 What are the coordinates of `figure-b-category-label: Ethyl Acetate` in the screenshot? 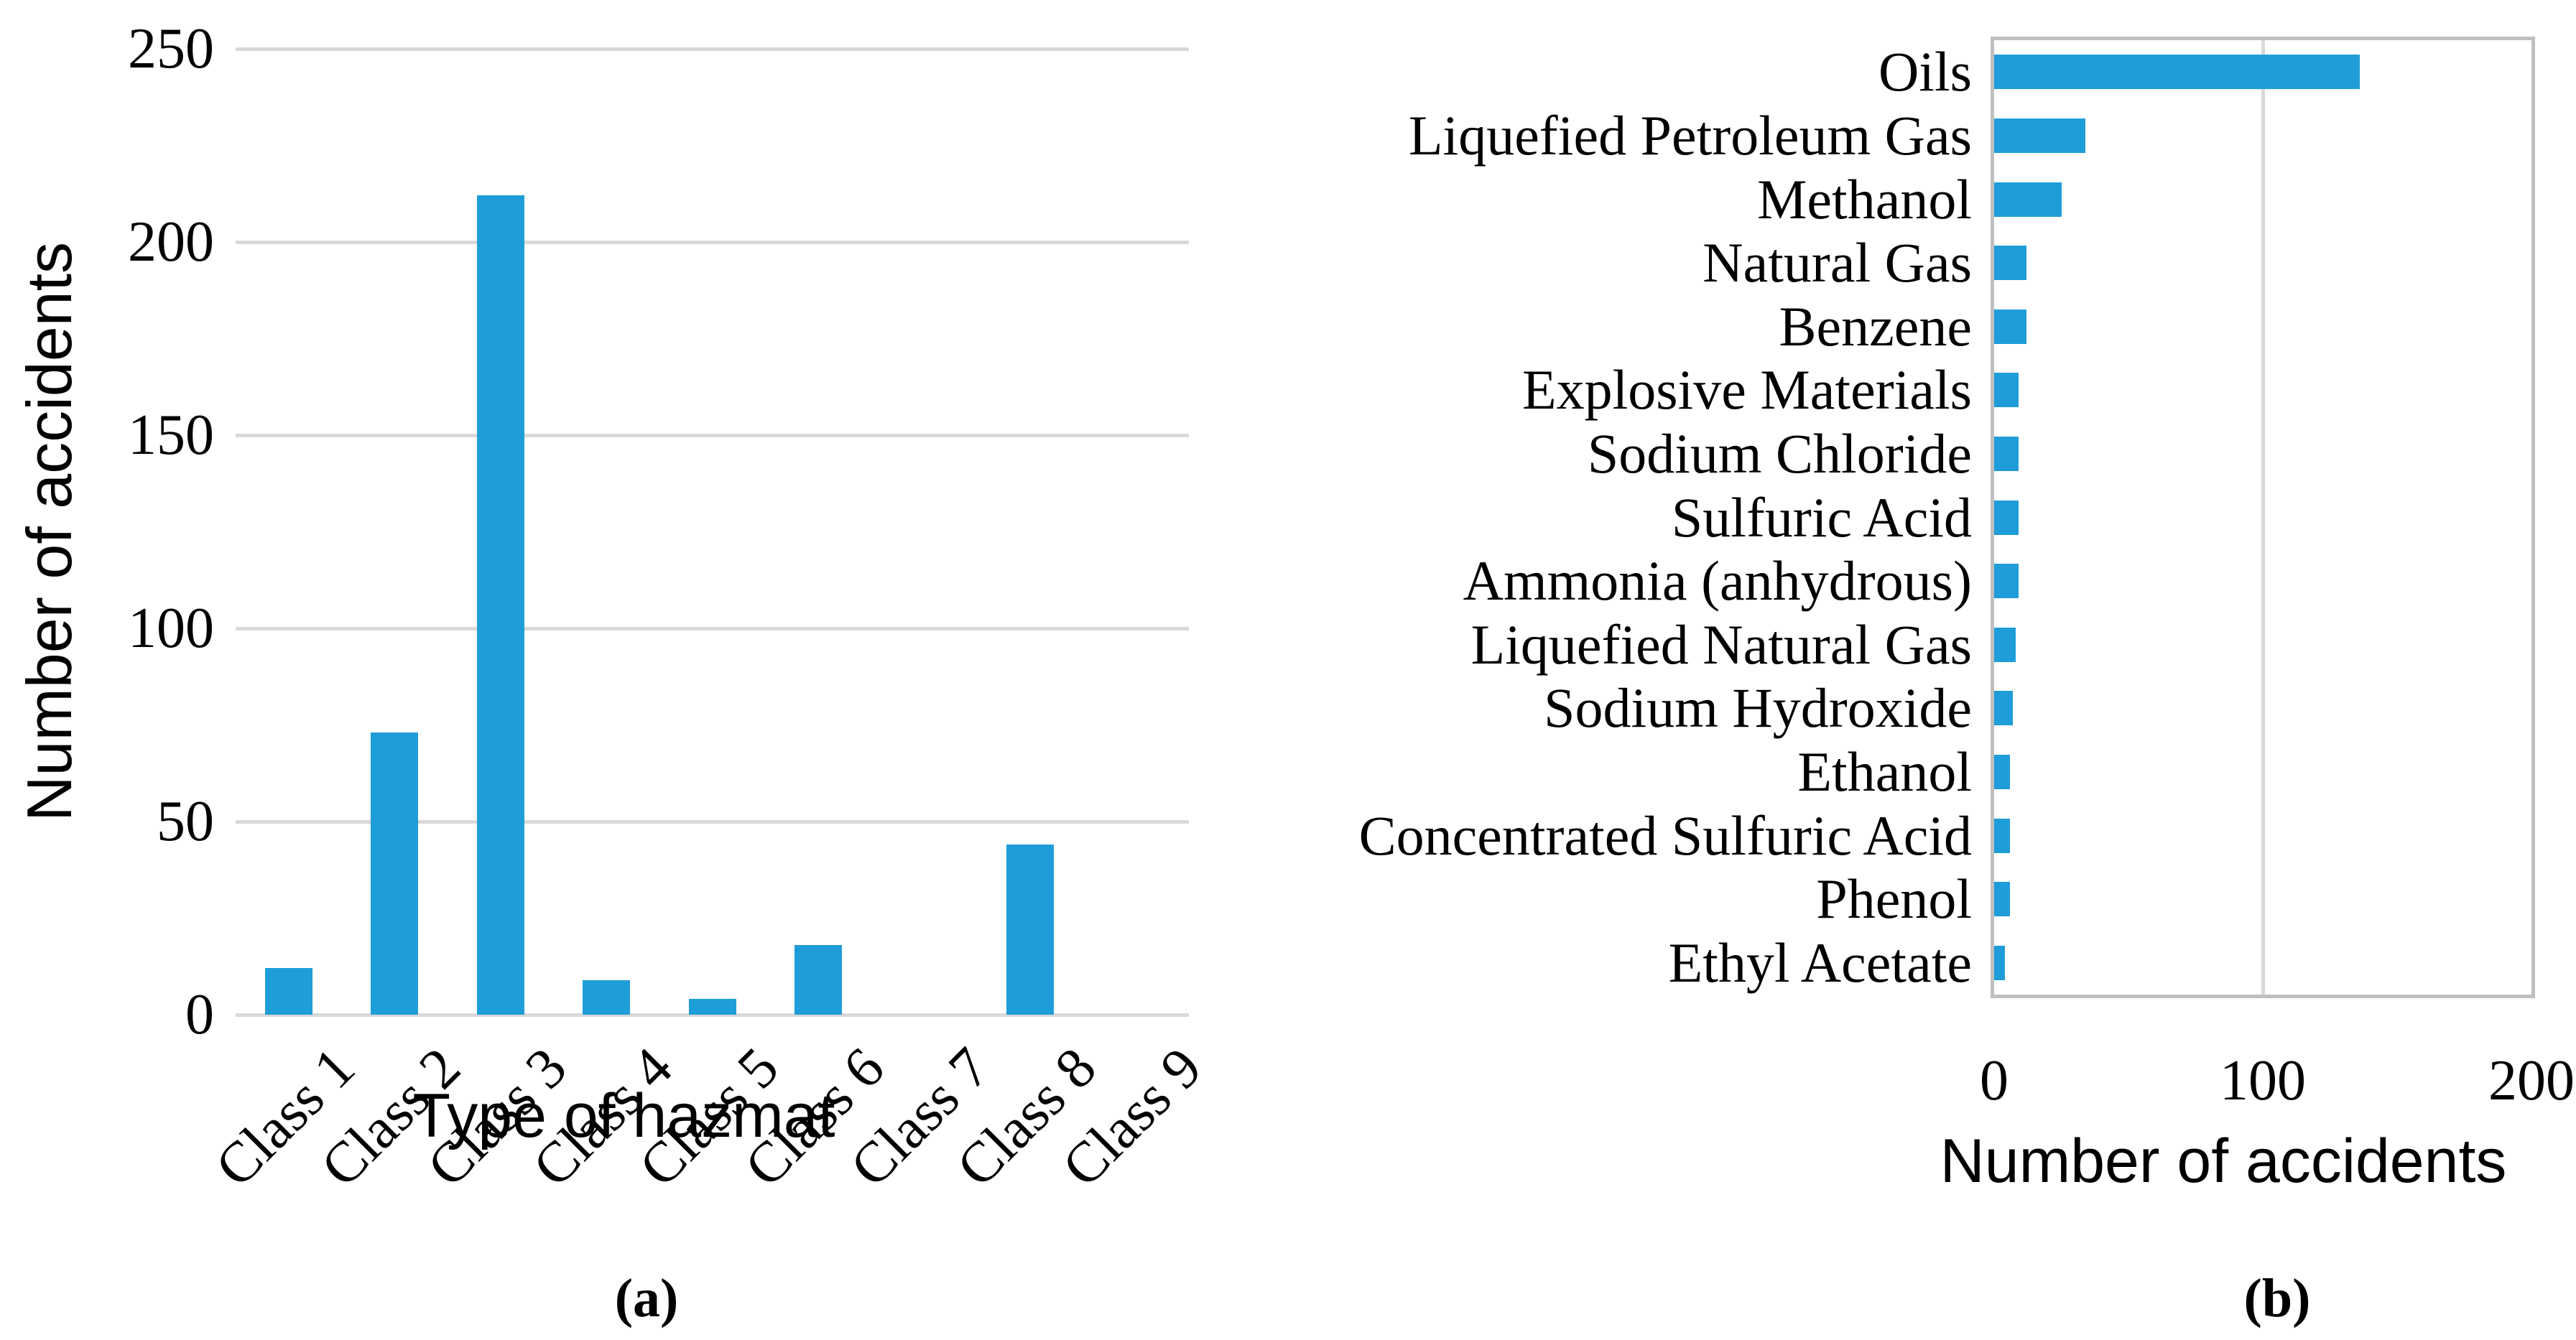 It's located at (1820, 963).